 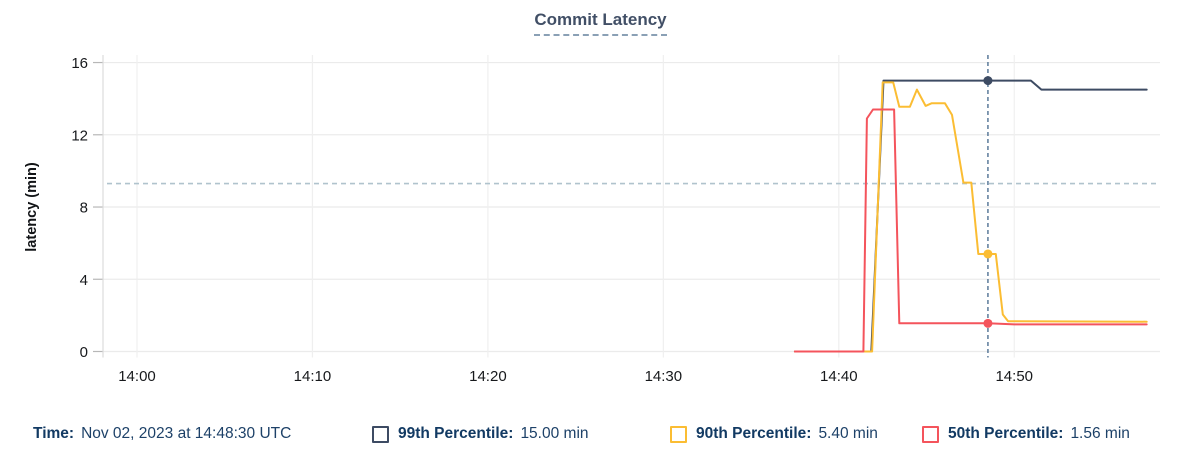 I want to click on x-tick-label: 14:40, so click(x=839, y=376).